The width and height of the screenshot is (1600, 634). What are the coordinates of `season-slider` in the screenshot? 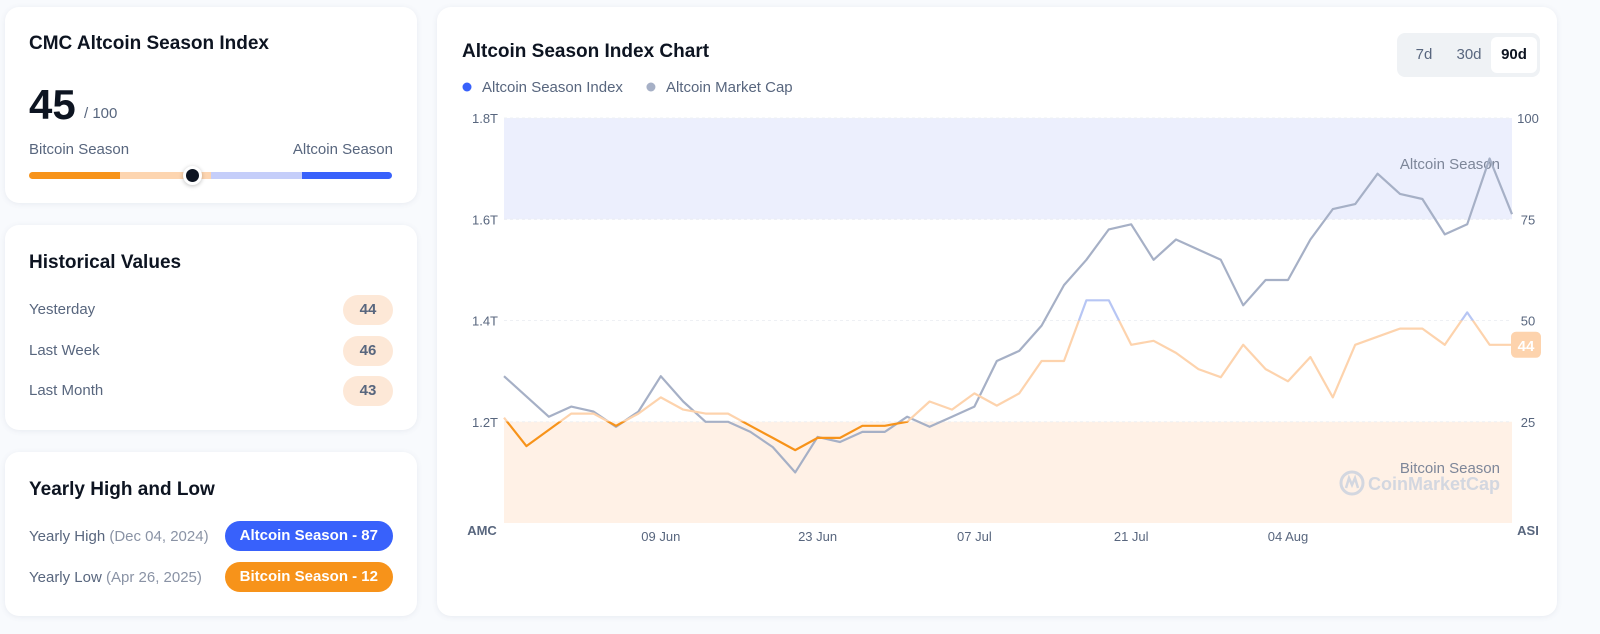 It's located at (210, 175).